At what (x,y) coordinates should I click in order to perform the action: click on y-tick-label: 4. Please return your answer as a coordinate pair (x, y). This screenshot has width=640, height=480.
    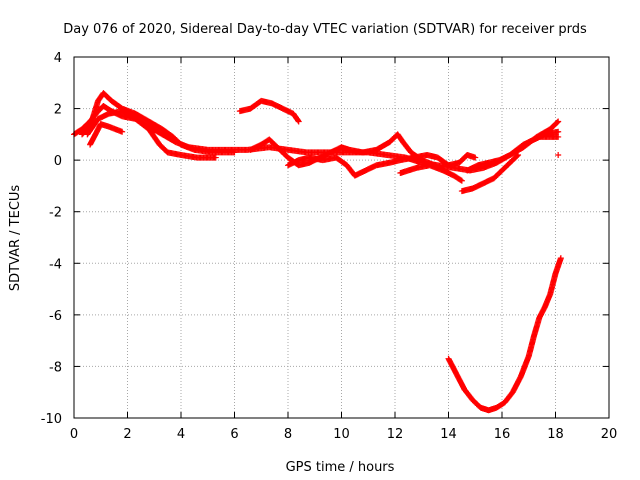
    Looking at the image, I should click on (58, 58).